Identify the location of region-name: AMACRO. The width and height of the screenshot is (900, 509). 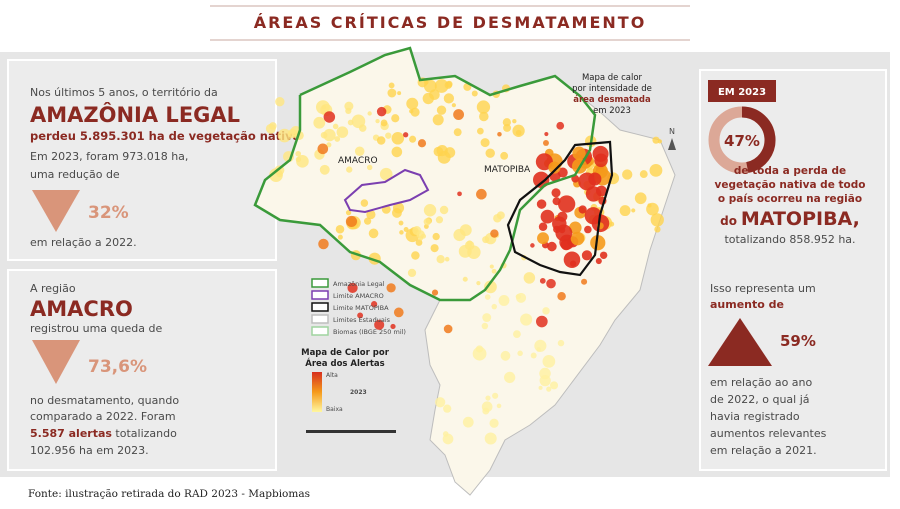
(81, 309).